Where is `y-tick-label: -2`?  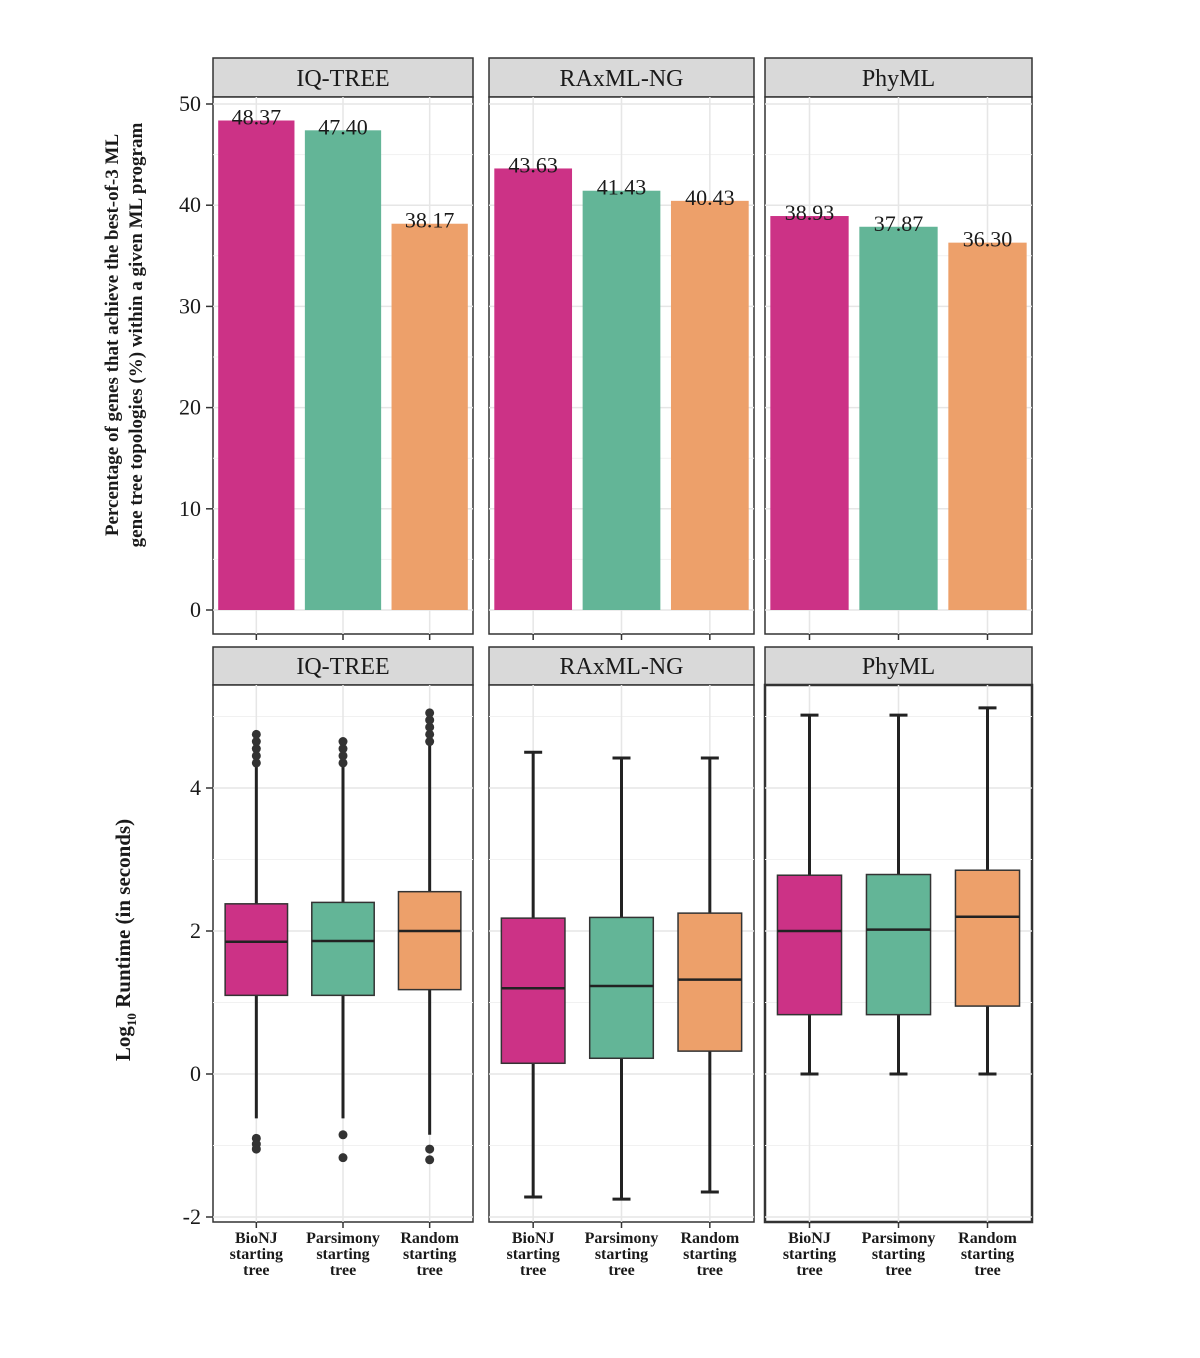
y-tick-label: -2 is located at coordinates (192, 1216).